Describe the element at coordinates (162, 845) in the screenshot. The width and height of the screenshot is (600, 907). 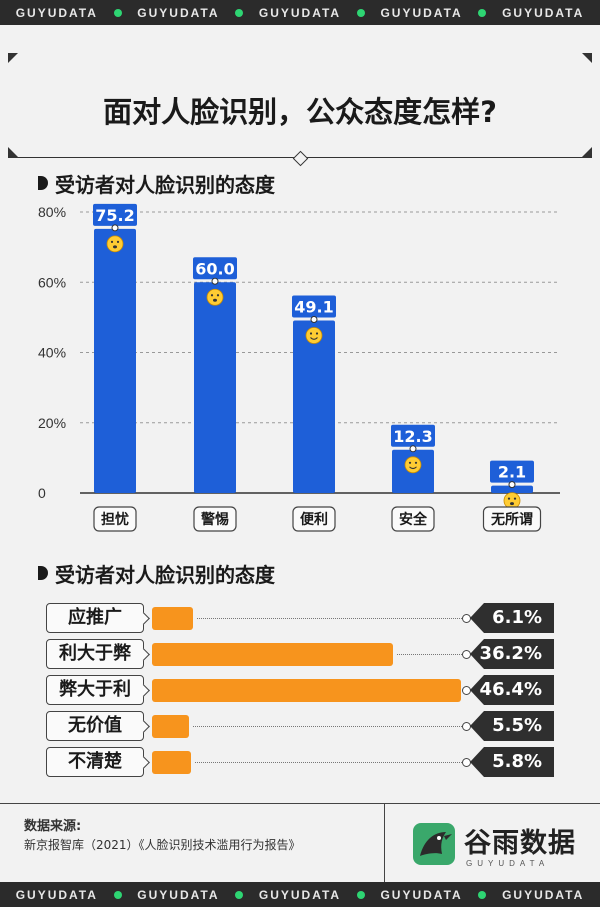
I see `source-text: 新京报智库（2021）《人脸识别技术滥用行为报告》` at that location.